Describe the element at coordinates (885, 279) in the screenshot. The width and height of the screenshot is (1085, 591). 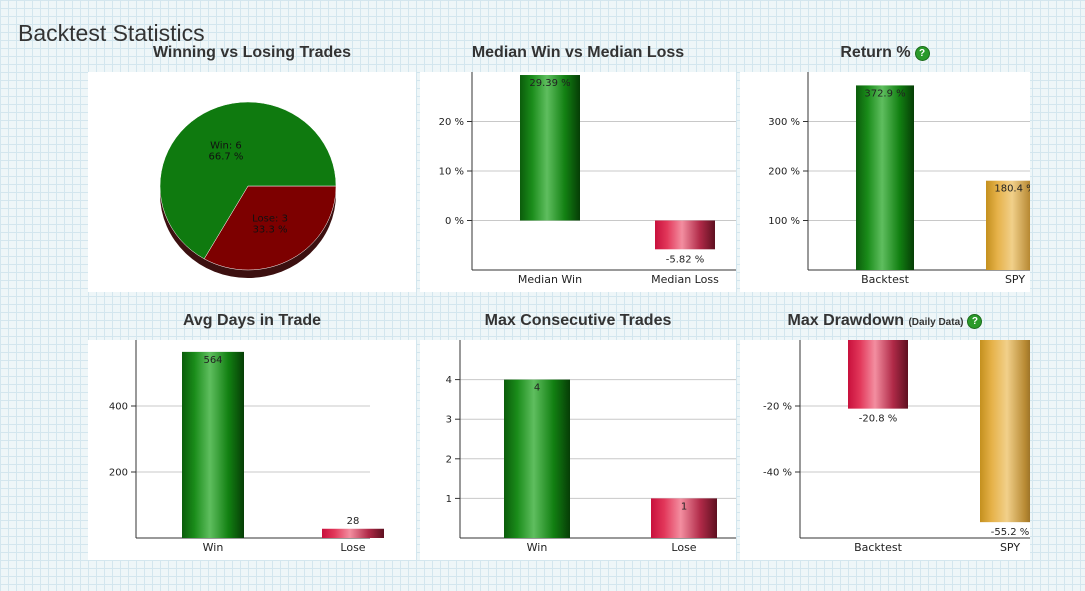
I see `return-category-label-0: Backtest` at that location.